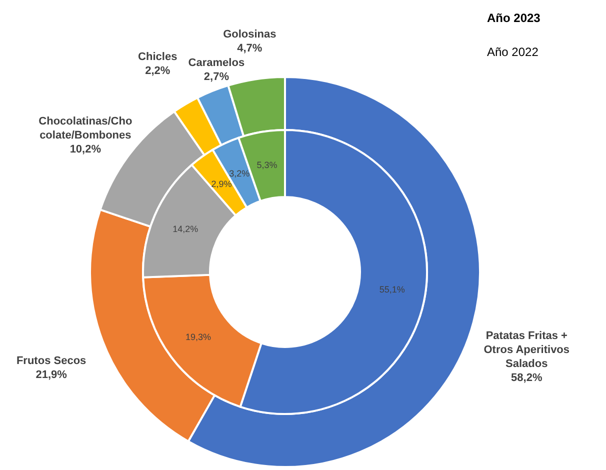 Image resolution: width=606 pixels, height=470 pixels. What do you see at coordinates (198, 337) in the screenshot?
I see `data-label: 19,3%` at bounding box center [198, 337].